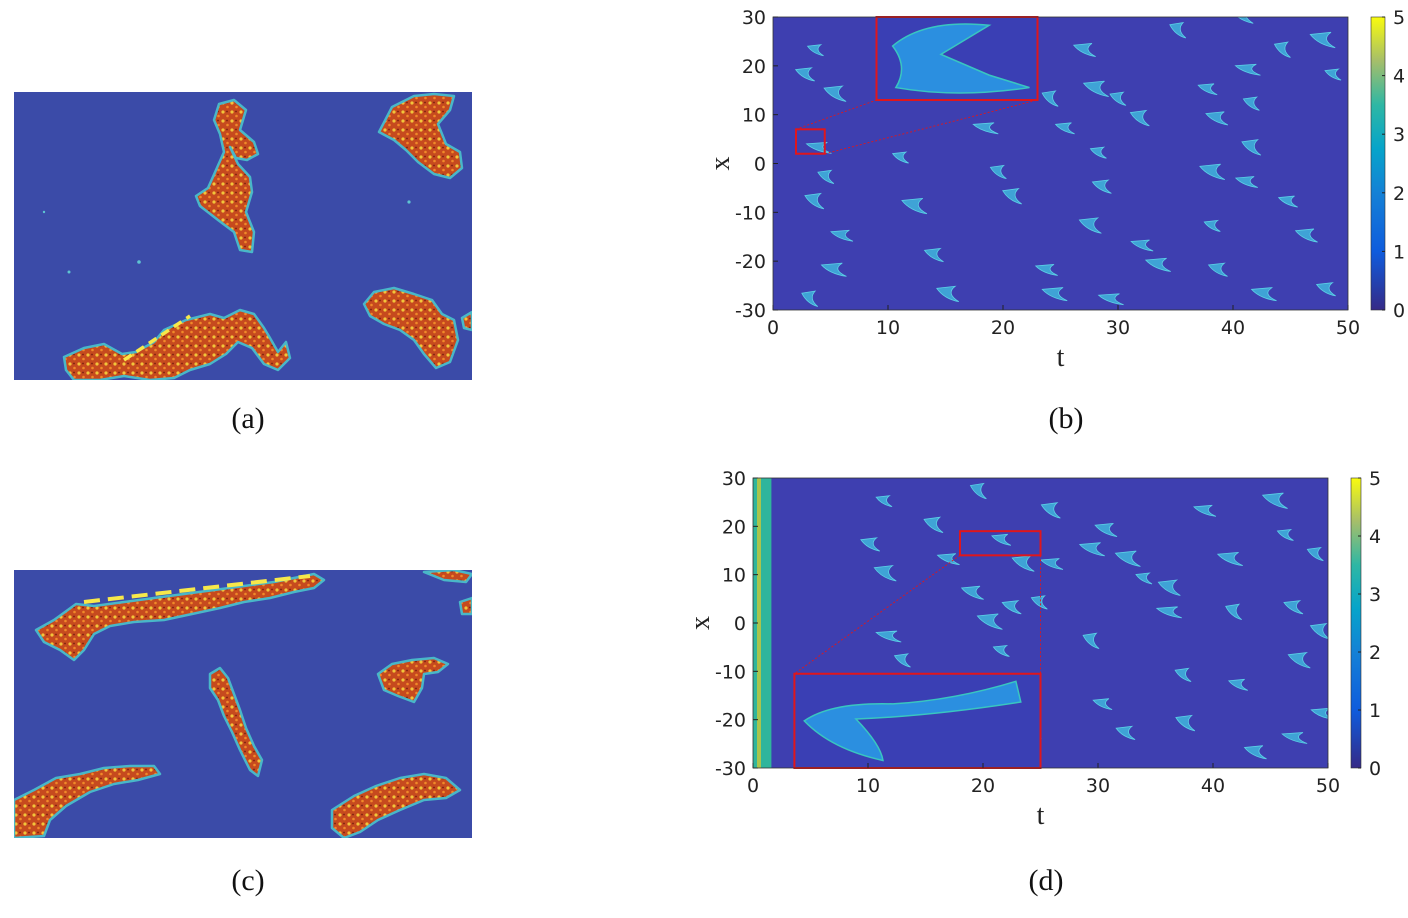 The image size is (1408, 918). Describe the element at coordinates (753, 786) in the screenshot. I see `x-tick-label: 0` at that location.